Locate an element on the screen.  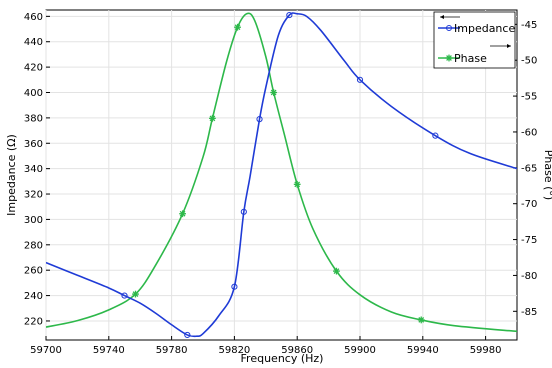
x-tick-label: 59900 is located at coordinates (360, 350).